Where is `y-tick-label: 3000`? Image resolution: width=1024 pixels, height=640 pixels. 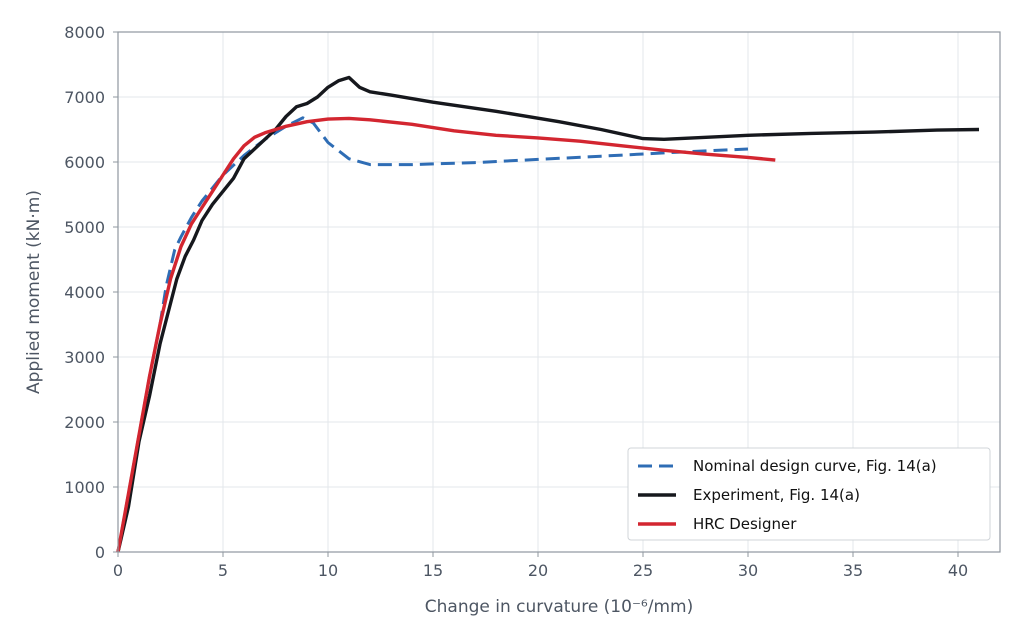 y-tick-label: 3000 is located at coordinates (84, 357).